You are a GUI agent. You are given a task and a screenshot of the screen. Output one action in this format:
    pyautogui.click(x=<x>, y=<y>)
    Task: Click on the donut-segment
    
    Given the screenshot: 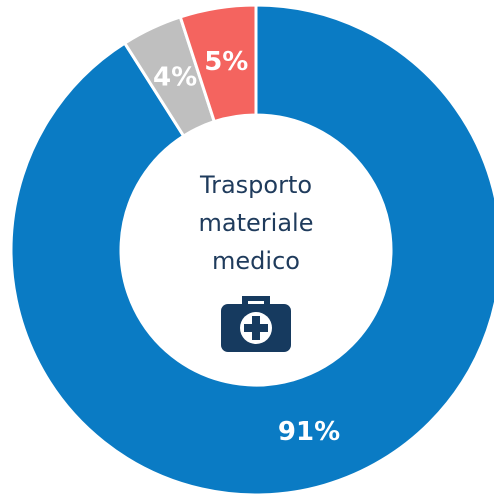 What is the action you would take?
    pyautogui.click(x=218, y=63)
    